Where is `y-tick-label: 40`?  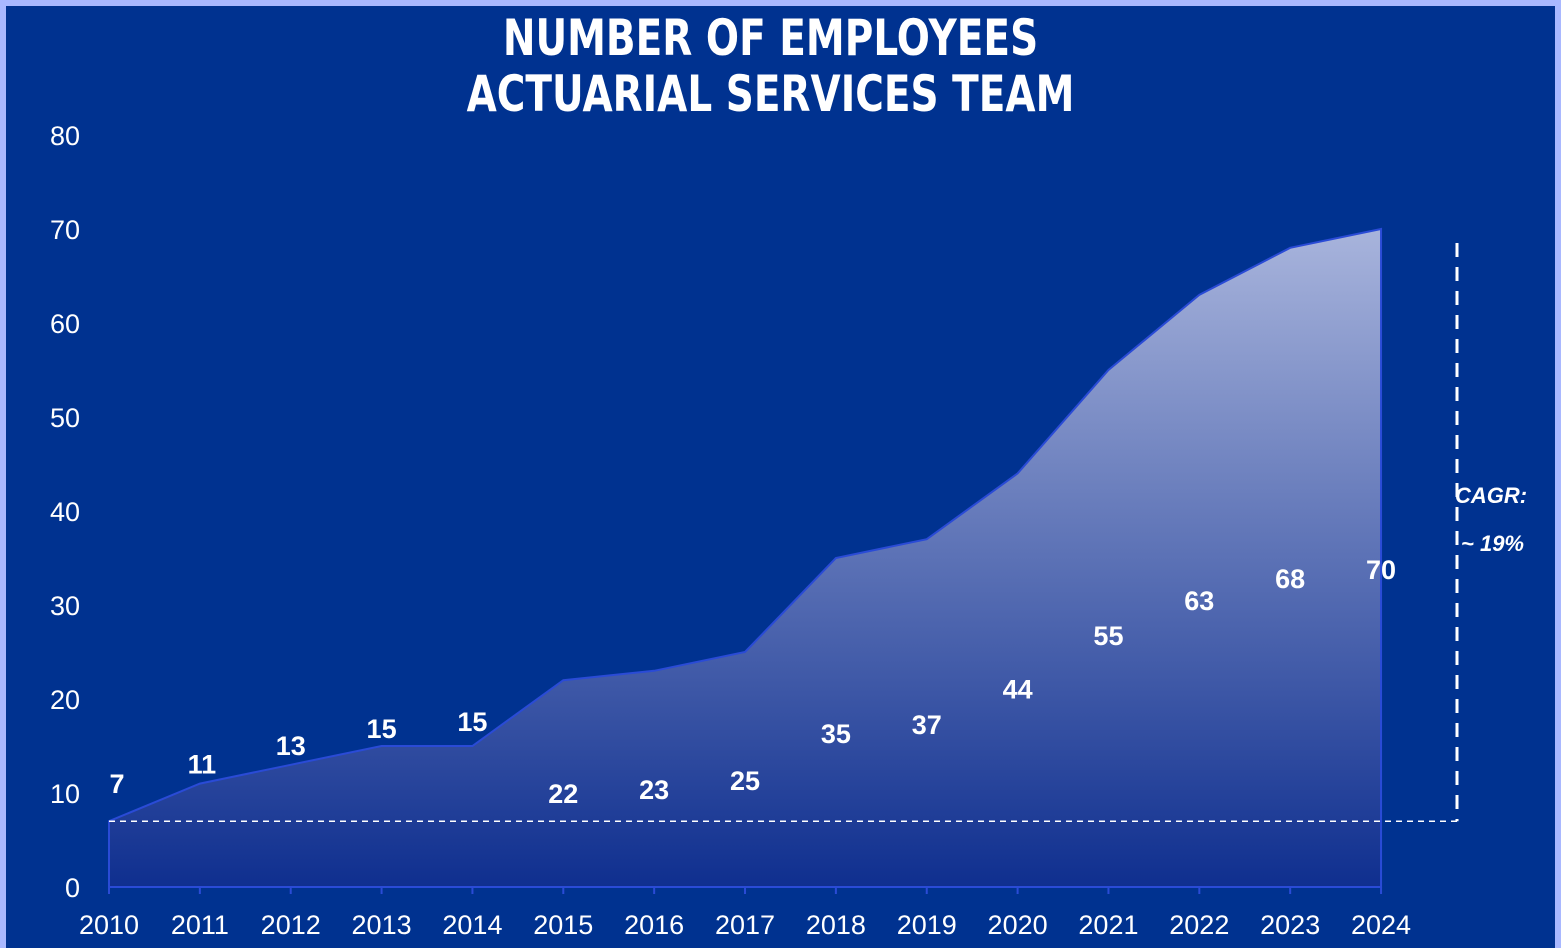
y-tick-label: 40 is located at coordinates (65, 512).